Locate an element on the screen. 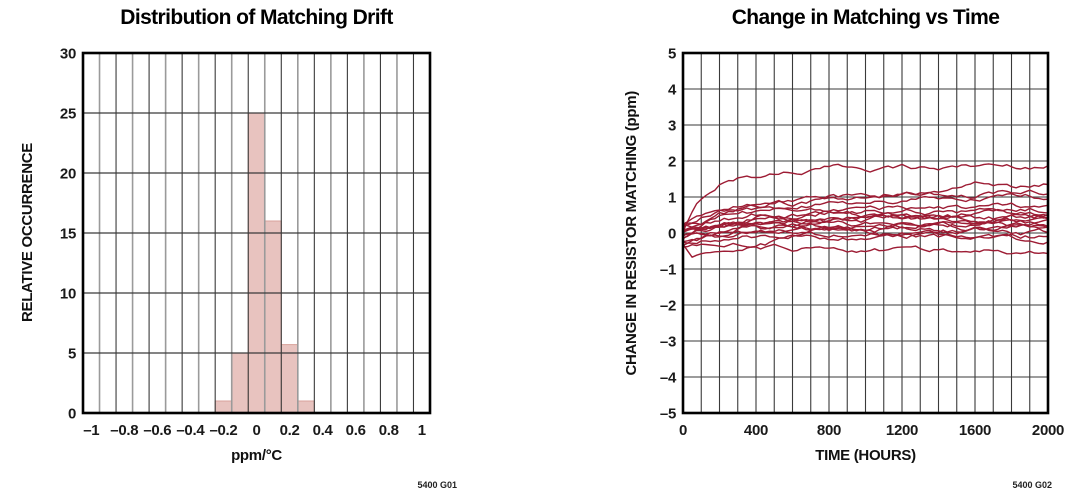 Image resolution: width=1092 pixels, height=502 pixels. histogram-footnote: 5400 G01 is located at coordinates (437, 485).